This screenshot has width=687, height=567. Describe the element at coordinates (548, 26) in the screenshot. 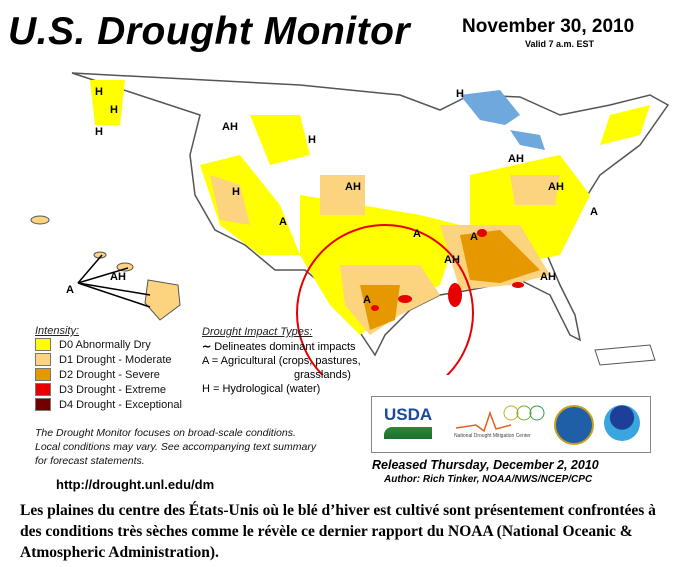

I see `map-date: November 30, 2010` at that location.